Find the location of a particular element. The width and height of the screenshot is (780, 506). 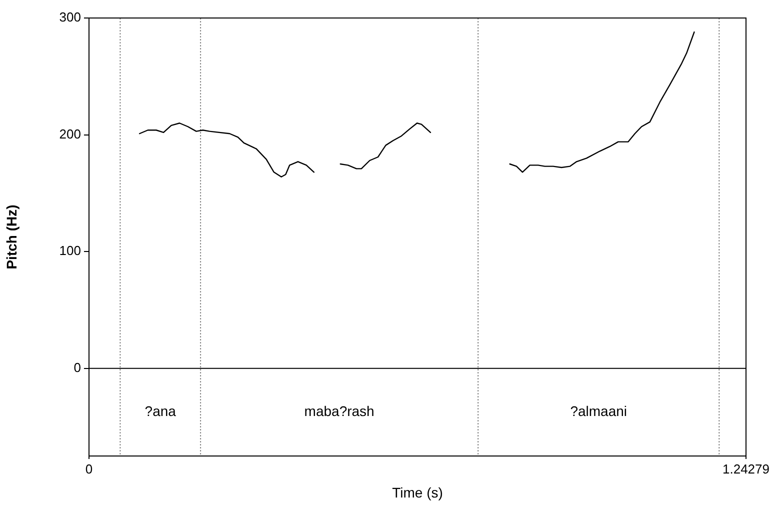

y-axis-title: Pitch (Hz) is located at coordinates (11, 237).